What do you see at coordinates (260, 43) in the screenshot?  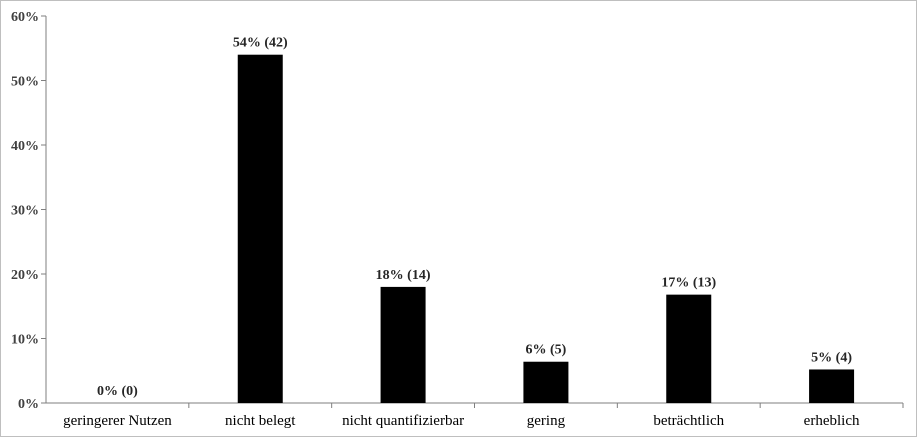 I see `data-label: 54% (42)` at bounding box center [260, 43].